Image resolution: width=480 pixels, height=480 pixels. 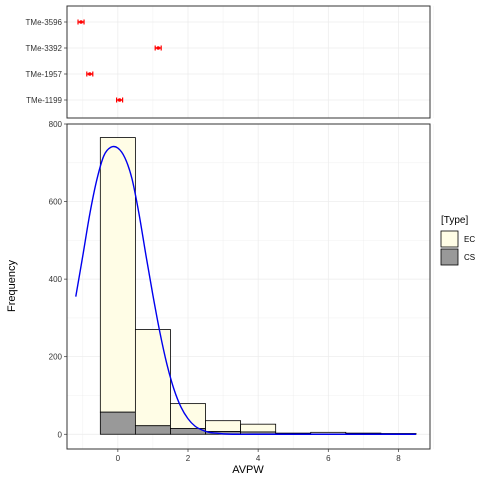 What do you see at coordinates (469, 257) in the screenshot?
I see `legend-label-cs: CS` at bounding box center [469, 257].